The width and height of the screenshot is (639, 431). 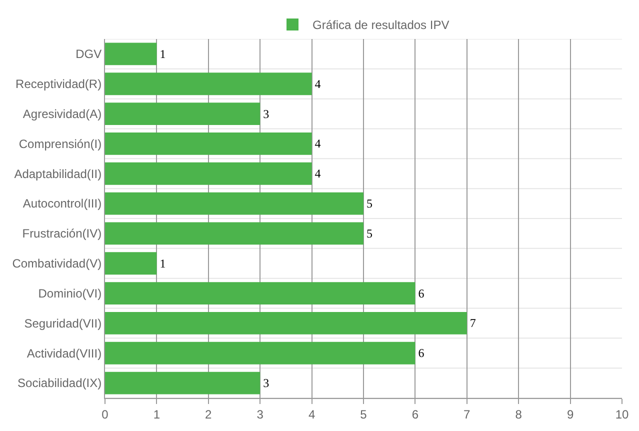 I want to click on y-tick-label: Receptividad(R), so click(x=59, y=84).